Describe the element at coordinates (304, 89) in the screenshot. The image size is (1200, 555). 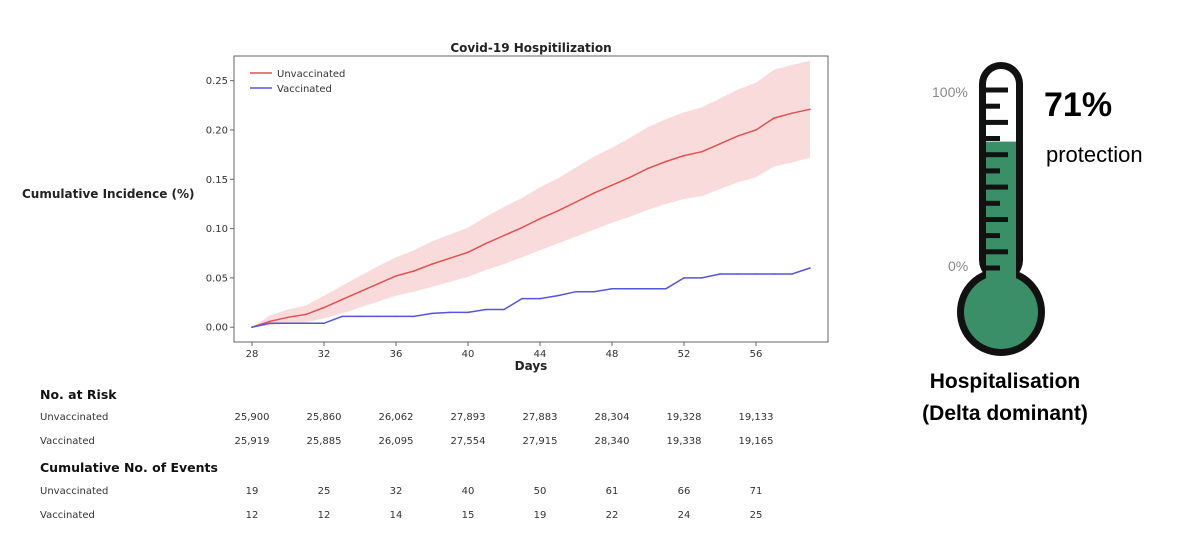
I see `legend-label-vaccinated: Vaccinated` at that location.